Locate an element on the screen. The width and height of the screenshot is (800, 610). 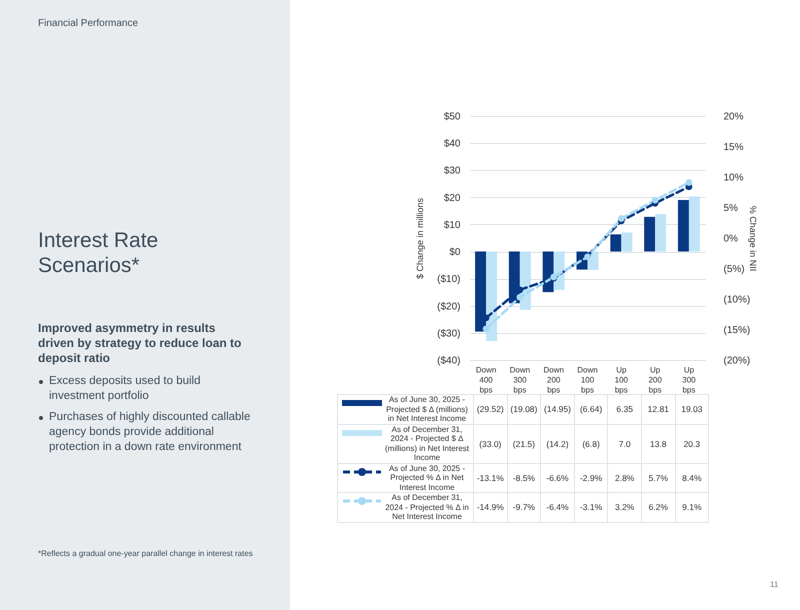
data-label: 9.1% is located at coordinates (692, 507).